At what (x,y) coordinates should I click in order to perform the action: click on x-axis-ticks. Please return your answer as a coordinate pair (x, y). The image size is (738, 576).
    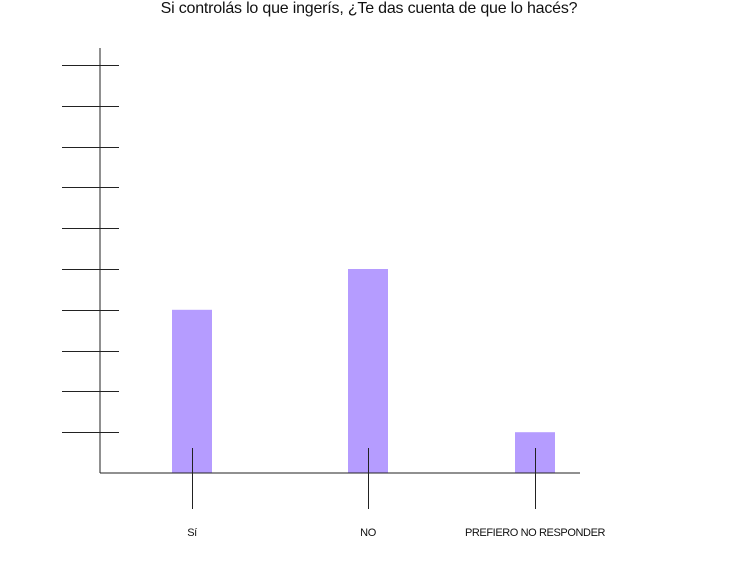
    Looking at the image, I should click on (364, 478).